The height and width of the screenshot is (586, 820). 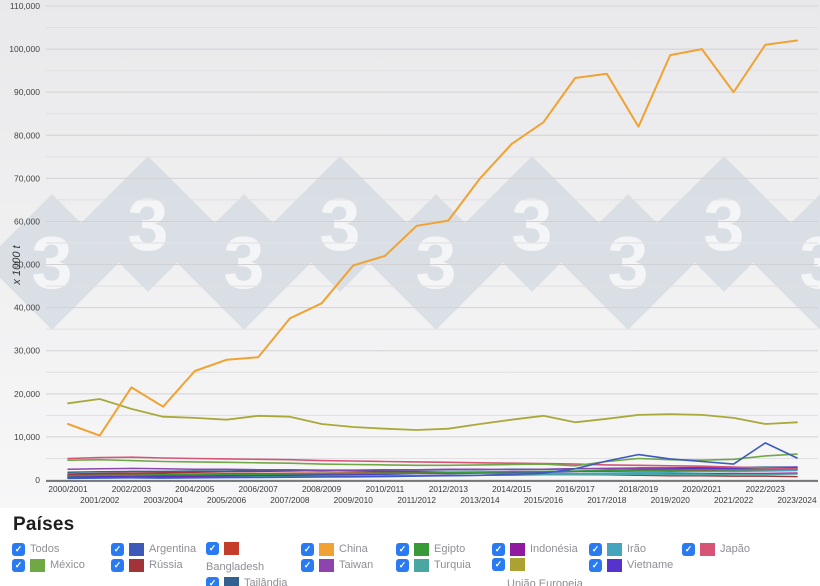 I want to click on svg-text: 2023/2024, so click(x=797, y=500).